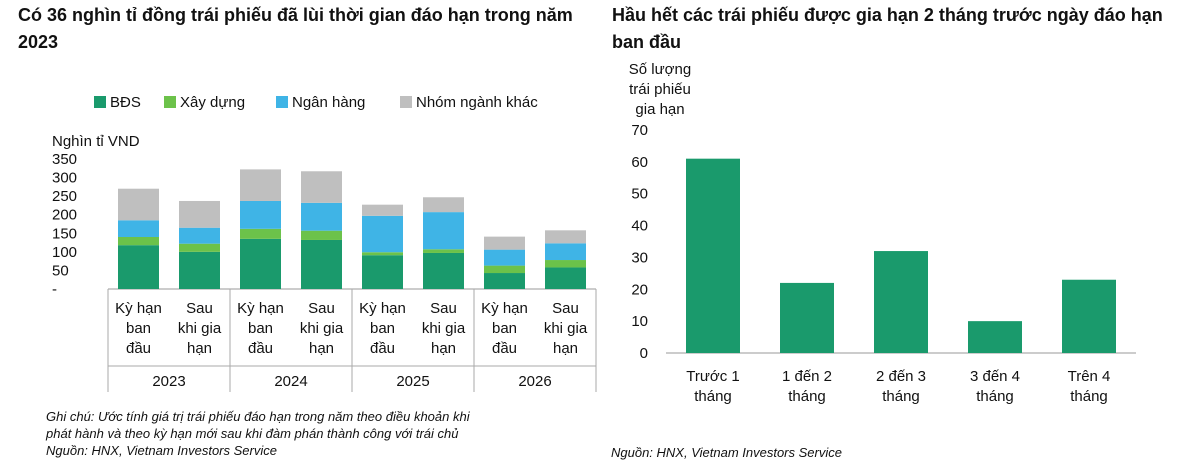 This screenshot has height=467, width=1200. What do you see at coordinates (64, 178) in the screenshot?
I see `y-tick-label: 300` at bounding box center [64, 178].